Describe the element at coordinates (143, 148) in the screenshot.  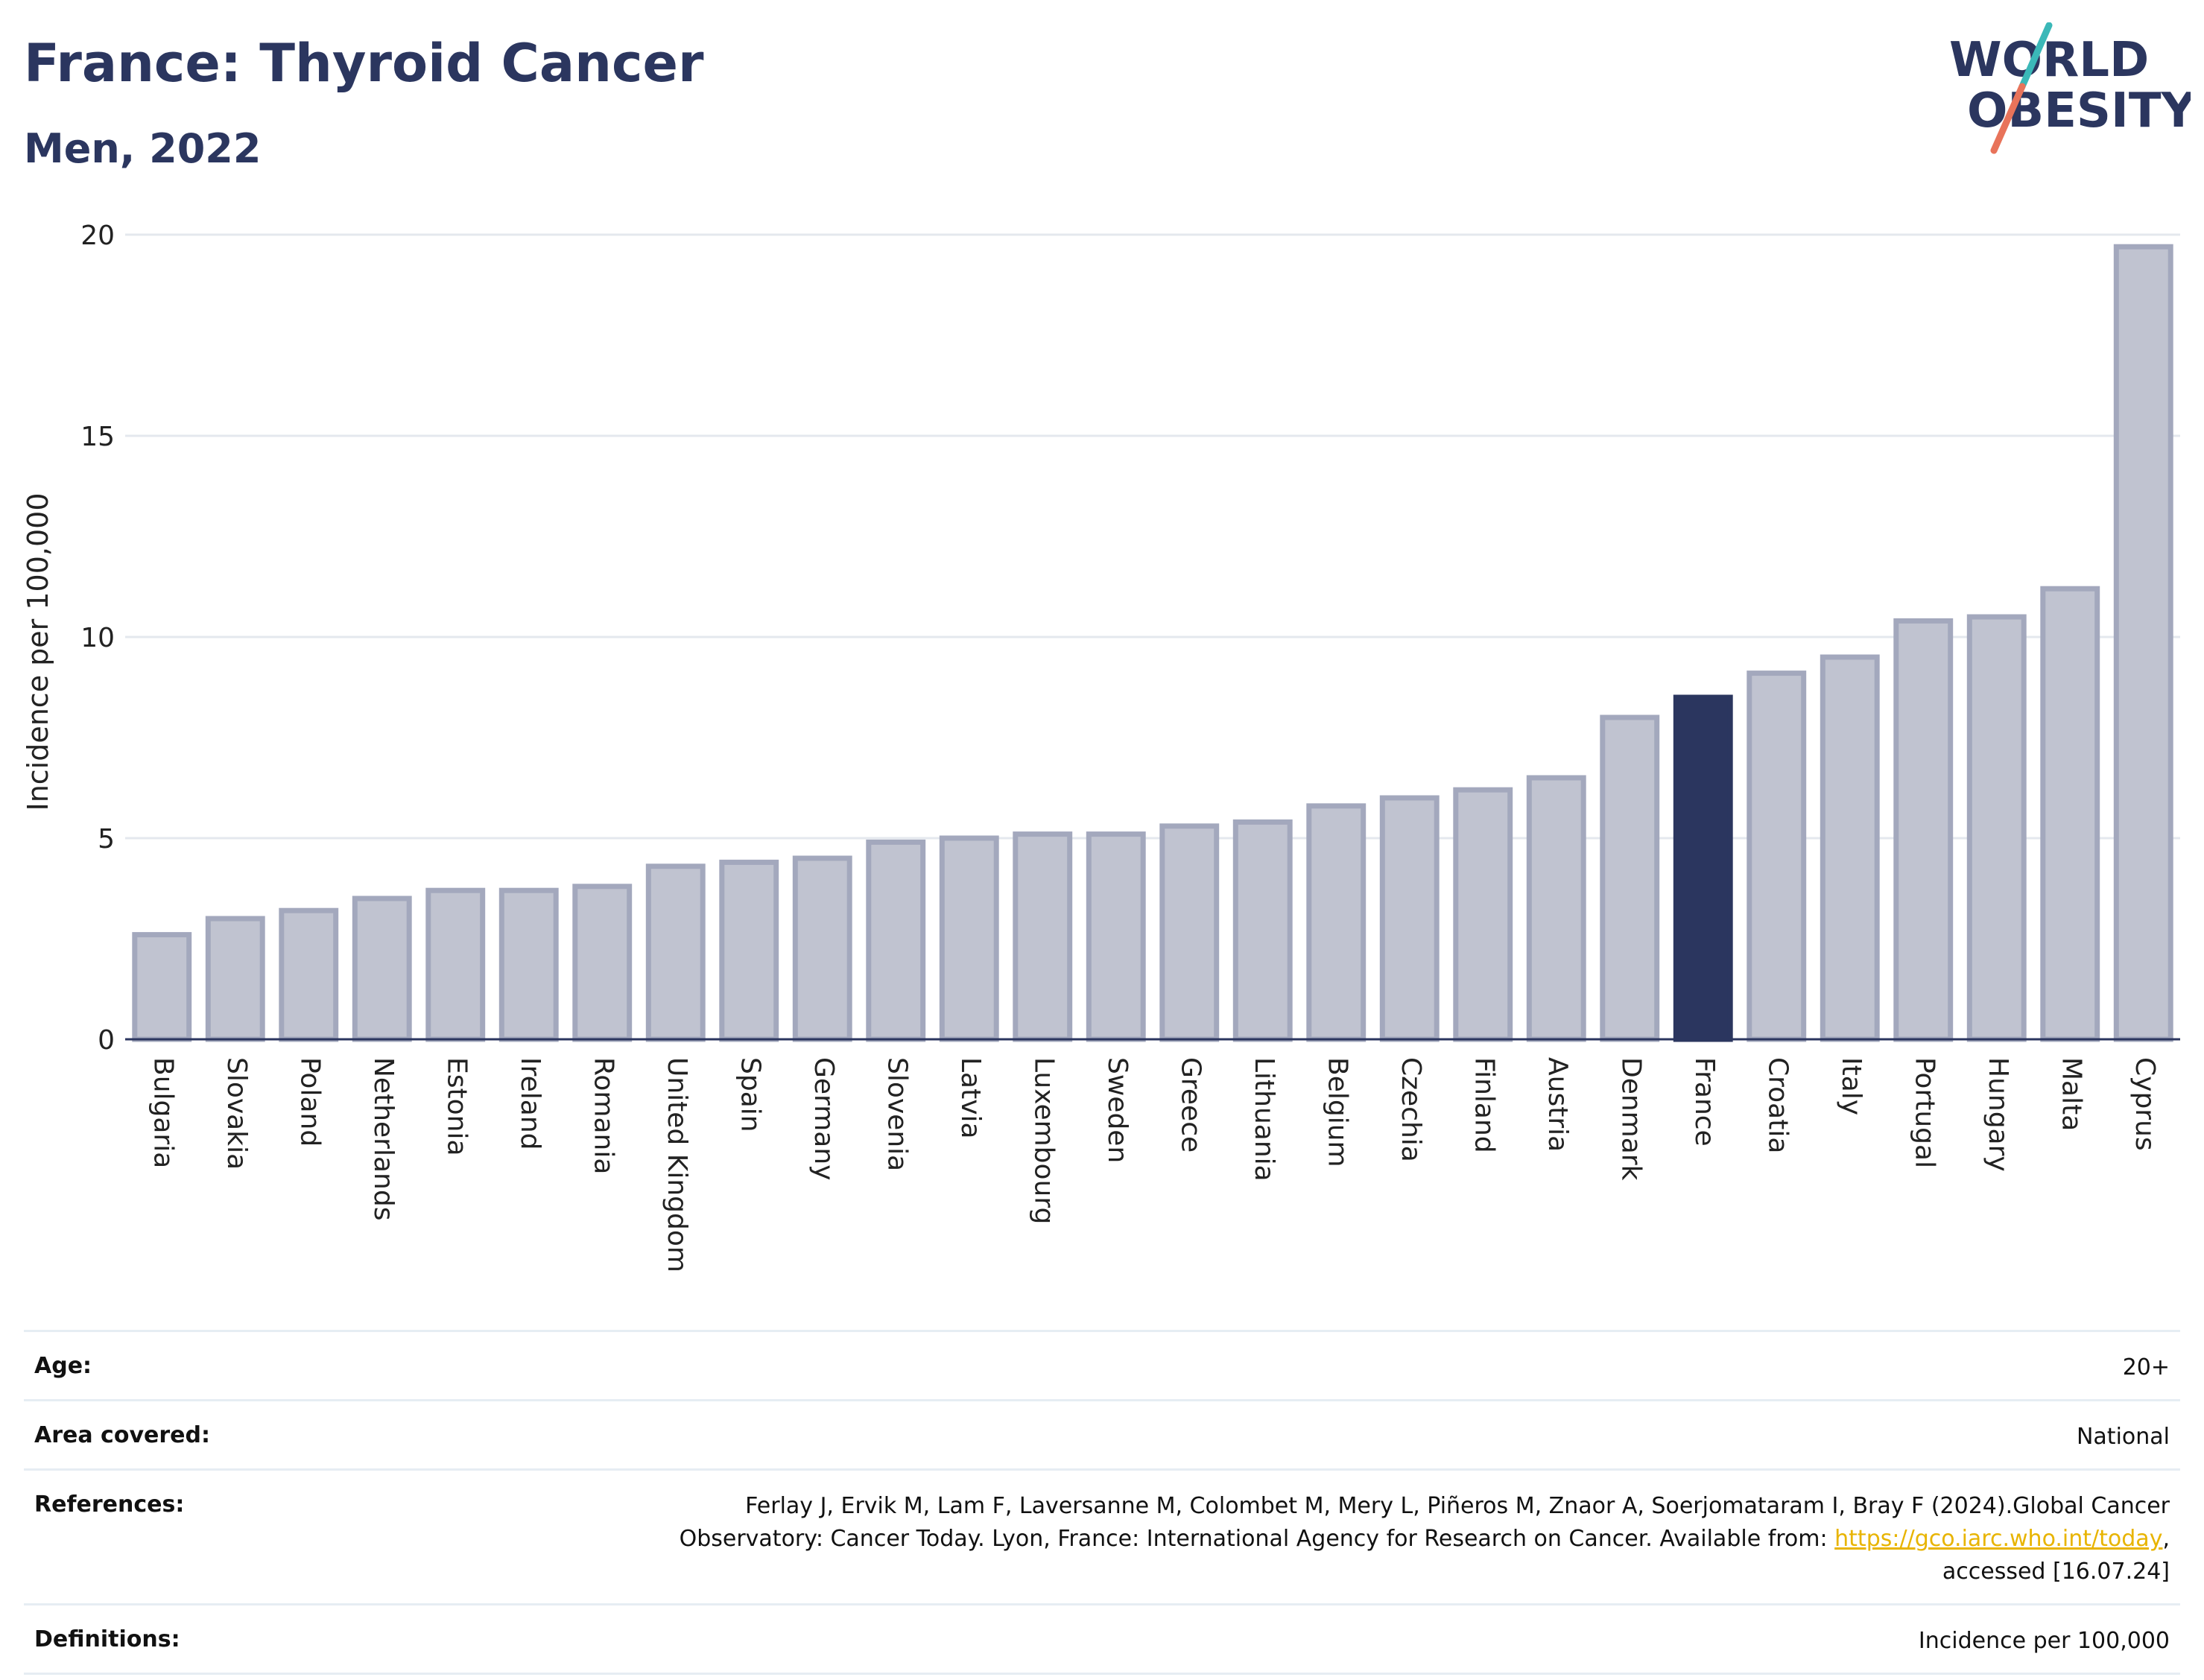
I see `chart-subtitle: Men, 2022` at that location.